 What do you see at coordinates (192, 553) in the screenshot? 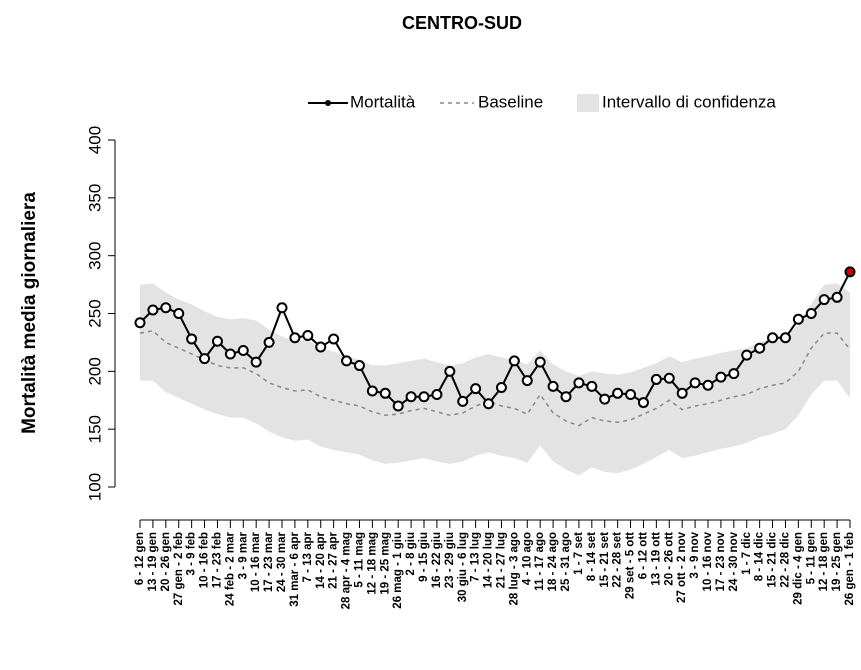
I see `x-tick-label: 3 - 9 feb` at bounding box center [192, 553].